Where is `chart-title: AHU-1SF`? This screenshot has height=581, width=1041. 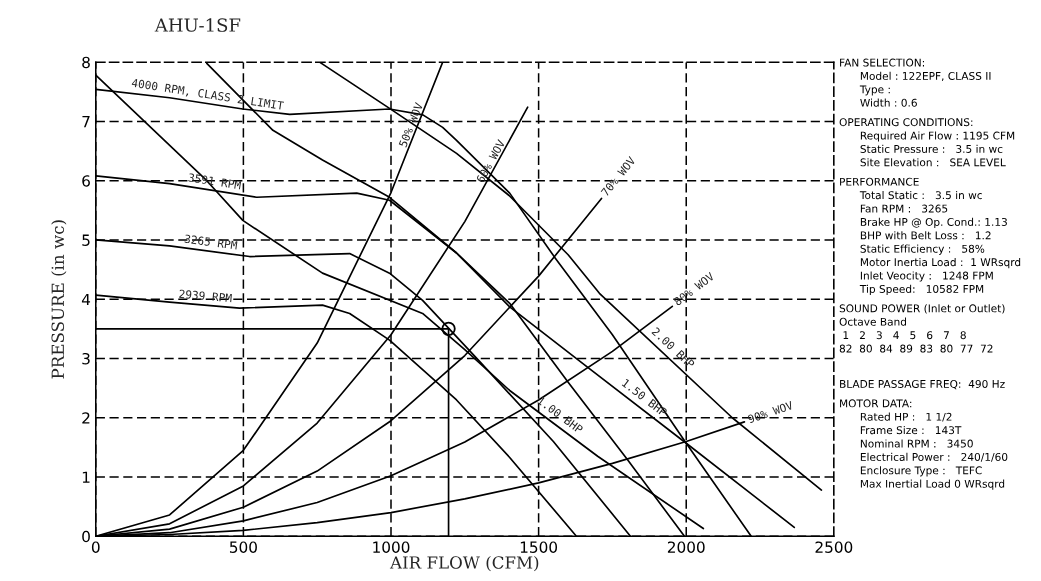
chart-title: AHU-1SF is located at coordinates (197, 25).